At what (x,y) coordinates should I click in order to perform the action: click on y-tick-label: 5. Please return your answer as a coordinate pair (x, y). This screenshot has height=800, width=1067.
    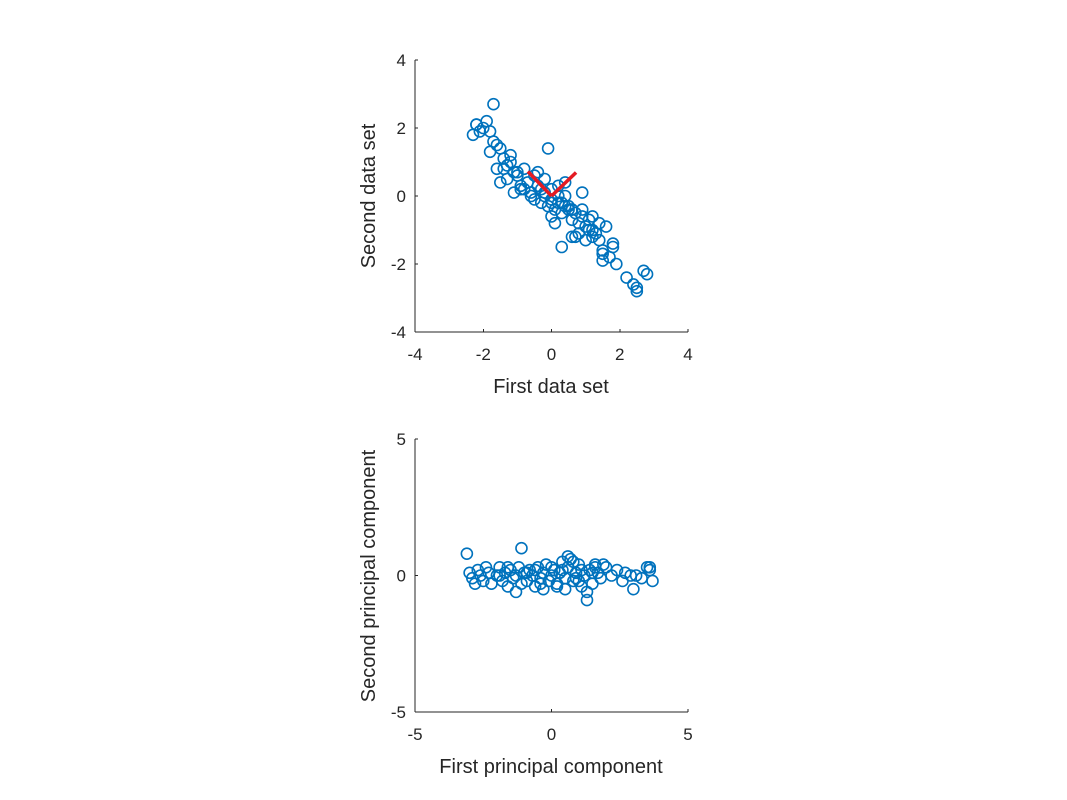
    Looking at the image, I should click on (401, 439).